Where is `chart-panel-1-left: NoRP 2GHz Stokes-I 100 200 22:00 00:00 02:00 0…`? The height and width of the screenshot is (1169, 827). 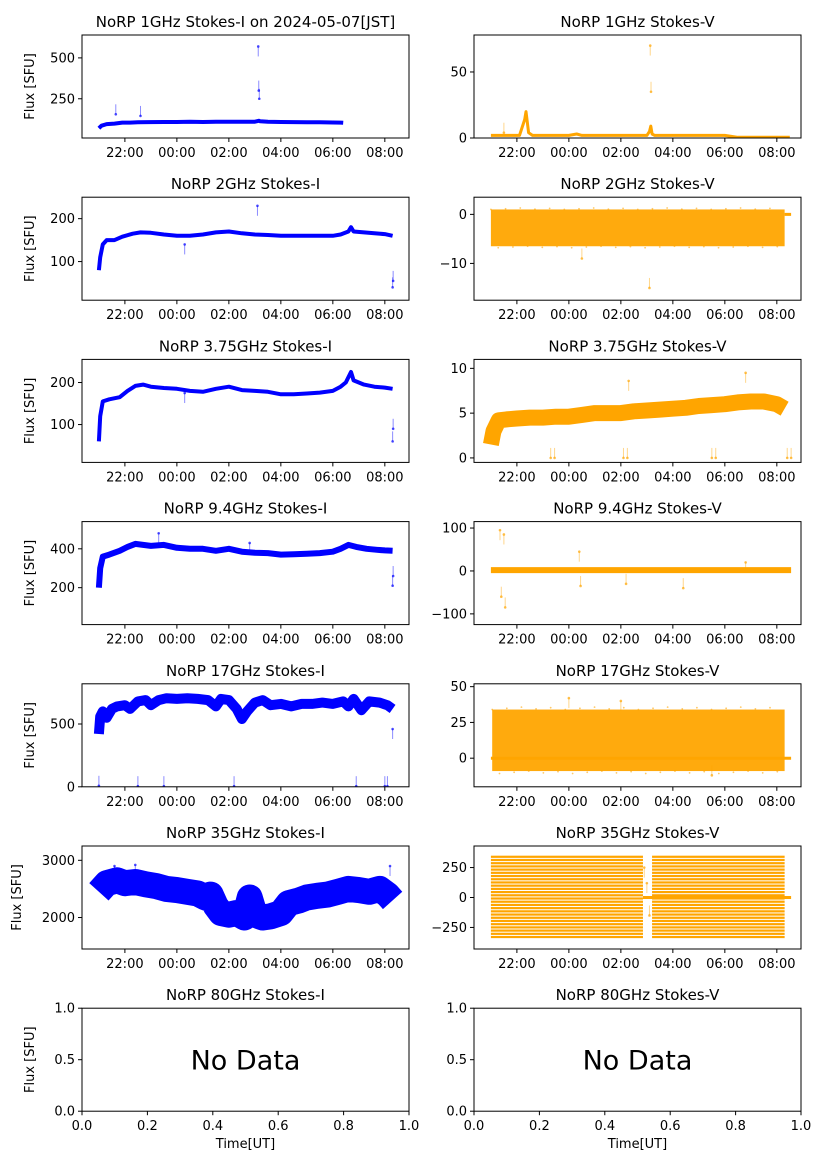 chart-panel-1-left: NoRP 2GHz Stokes-I 100 200 22:00 00:00 02:00 0… is located at coordinates (216, 249).